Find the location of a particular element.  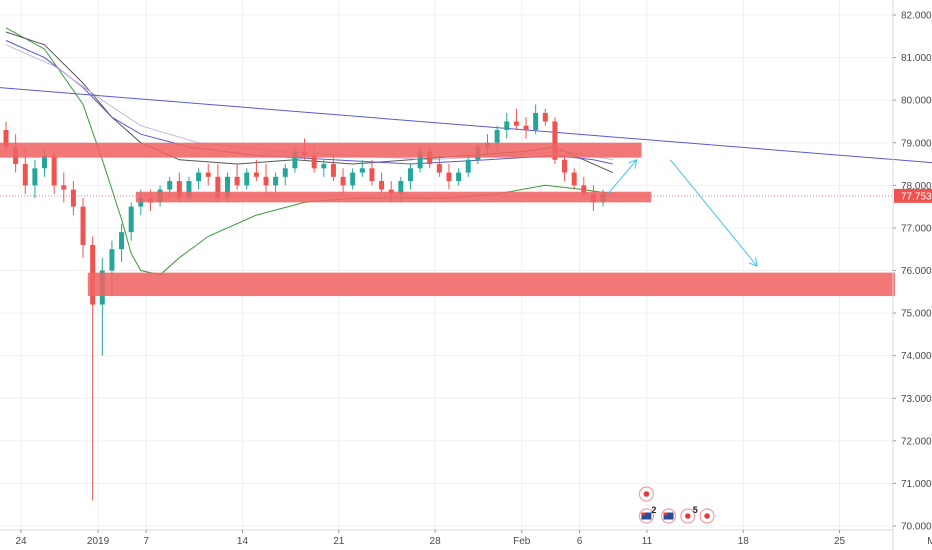

time-tick-label: 14 is located at coordinates (243, 541).